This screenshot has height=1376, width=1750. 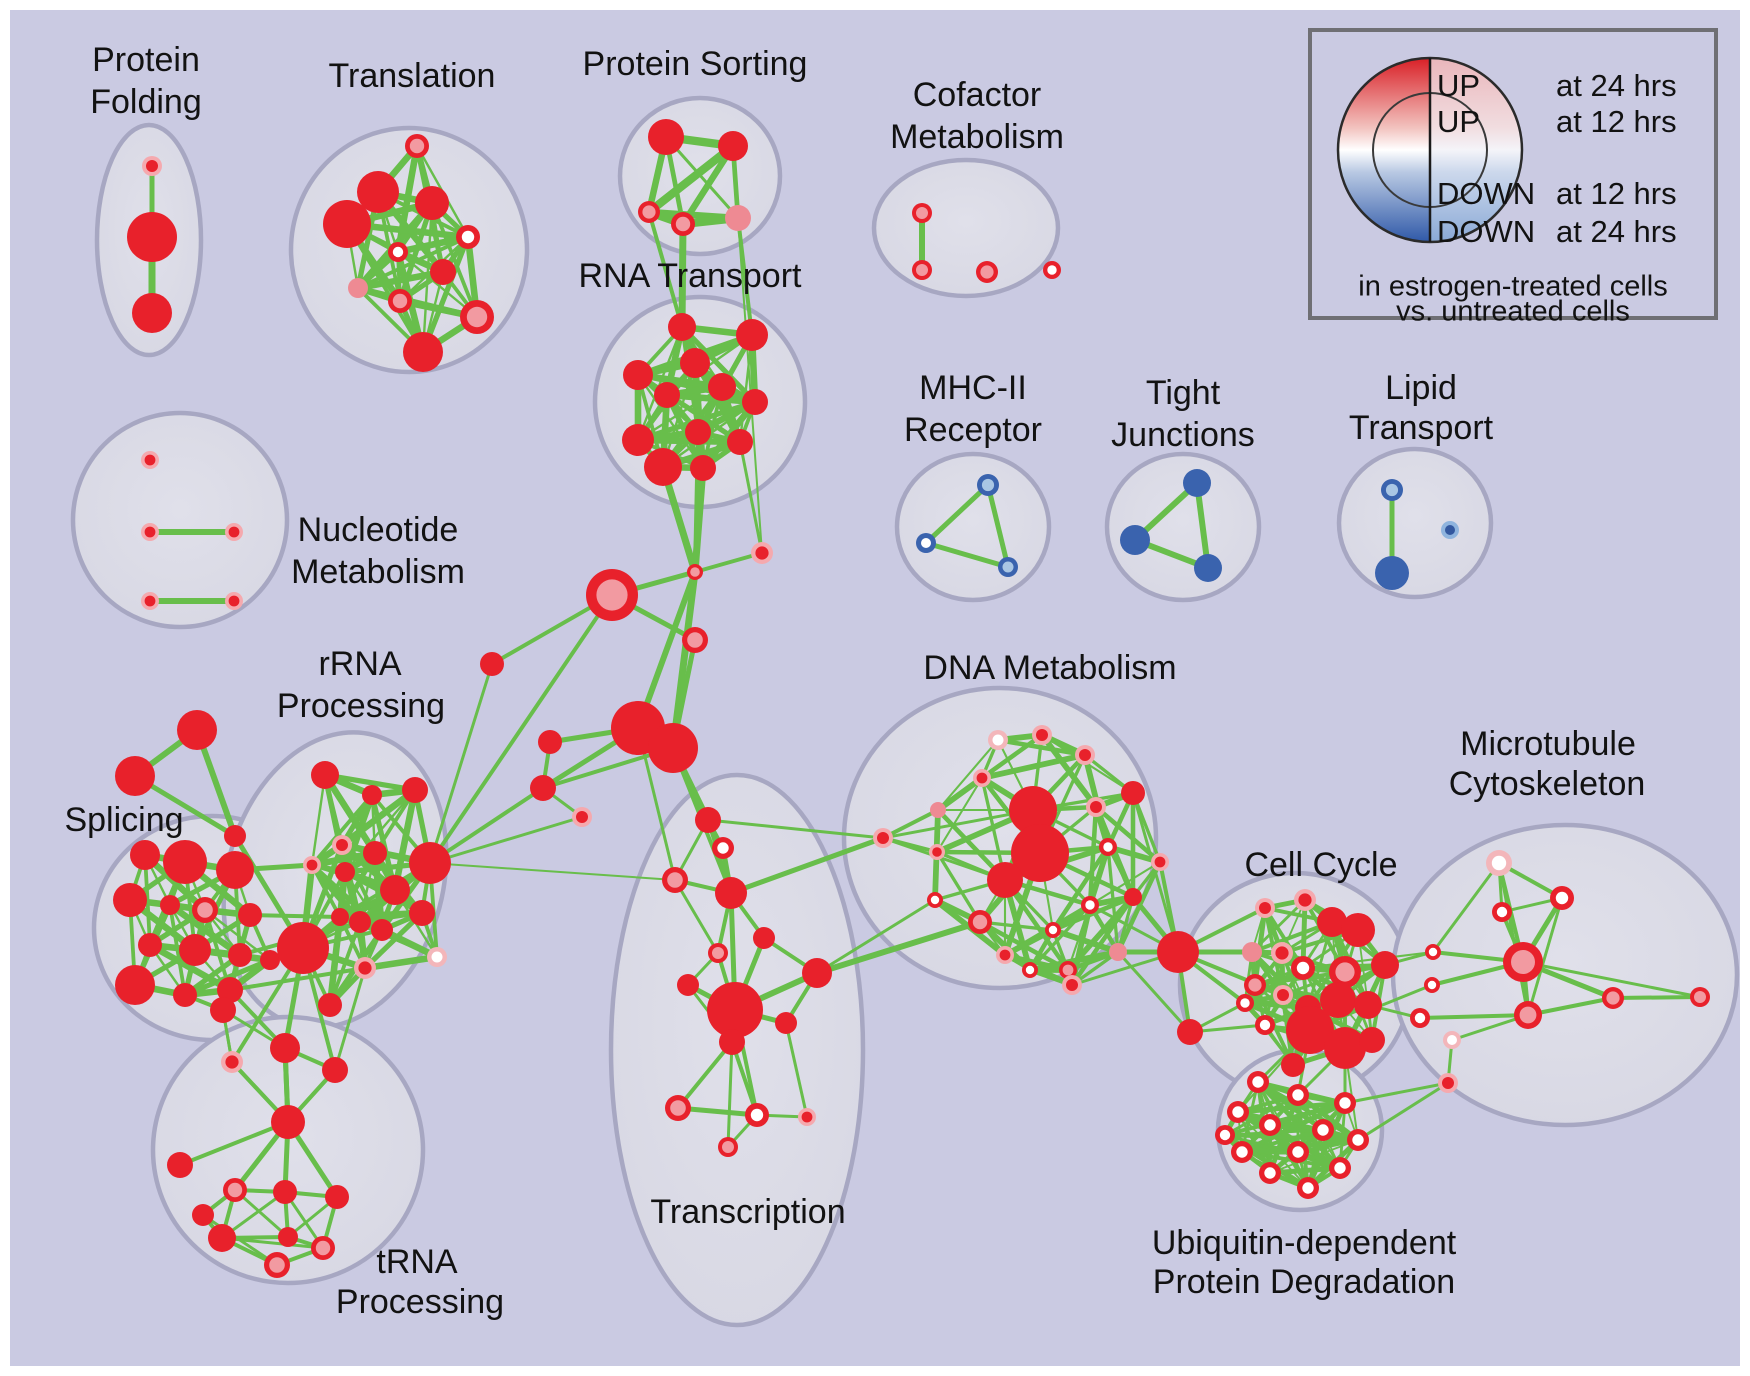 What do you see at coordinates (152, 237) in the screenshot?
I see `network-node-protein-folding` at bounding box center [152, 237].